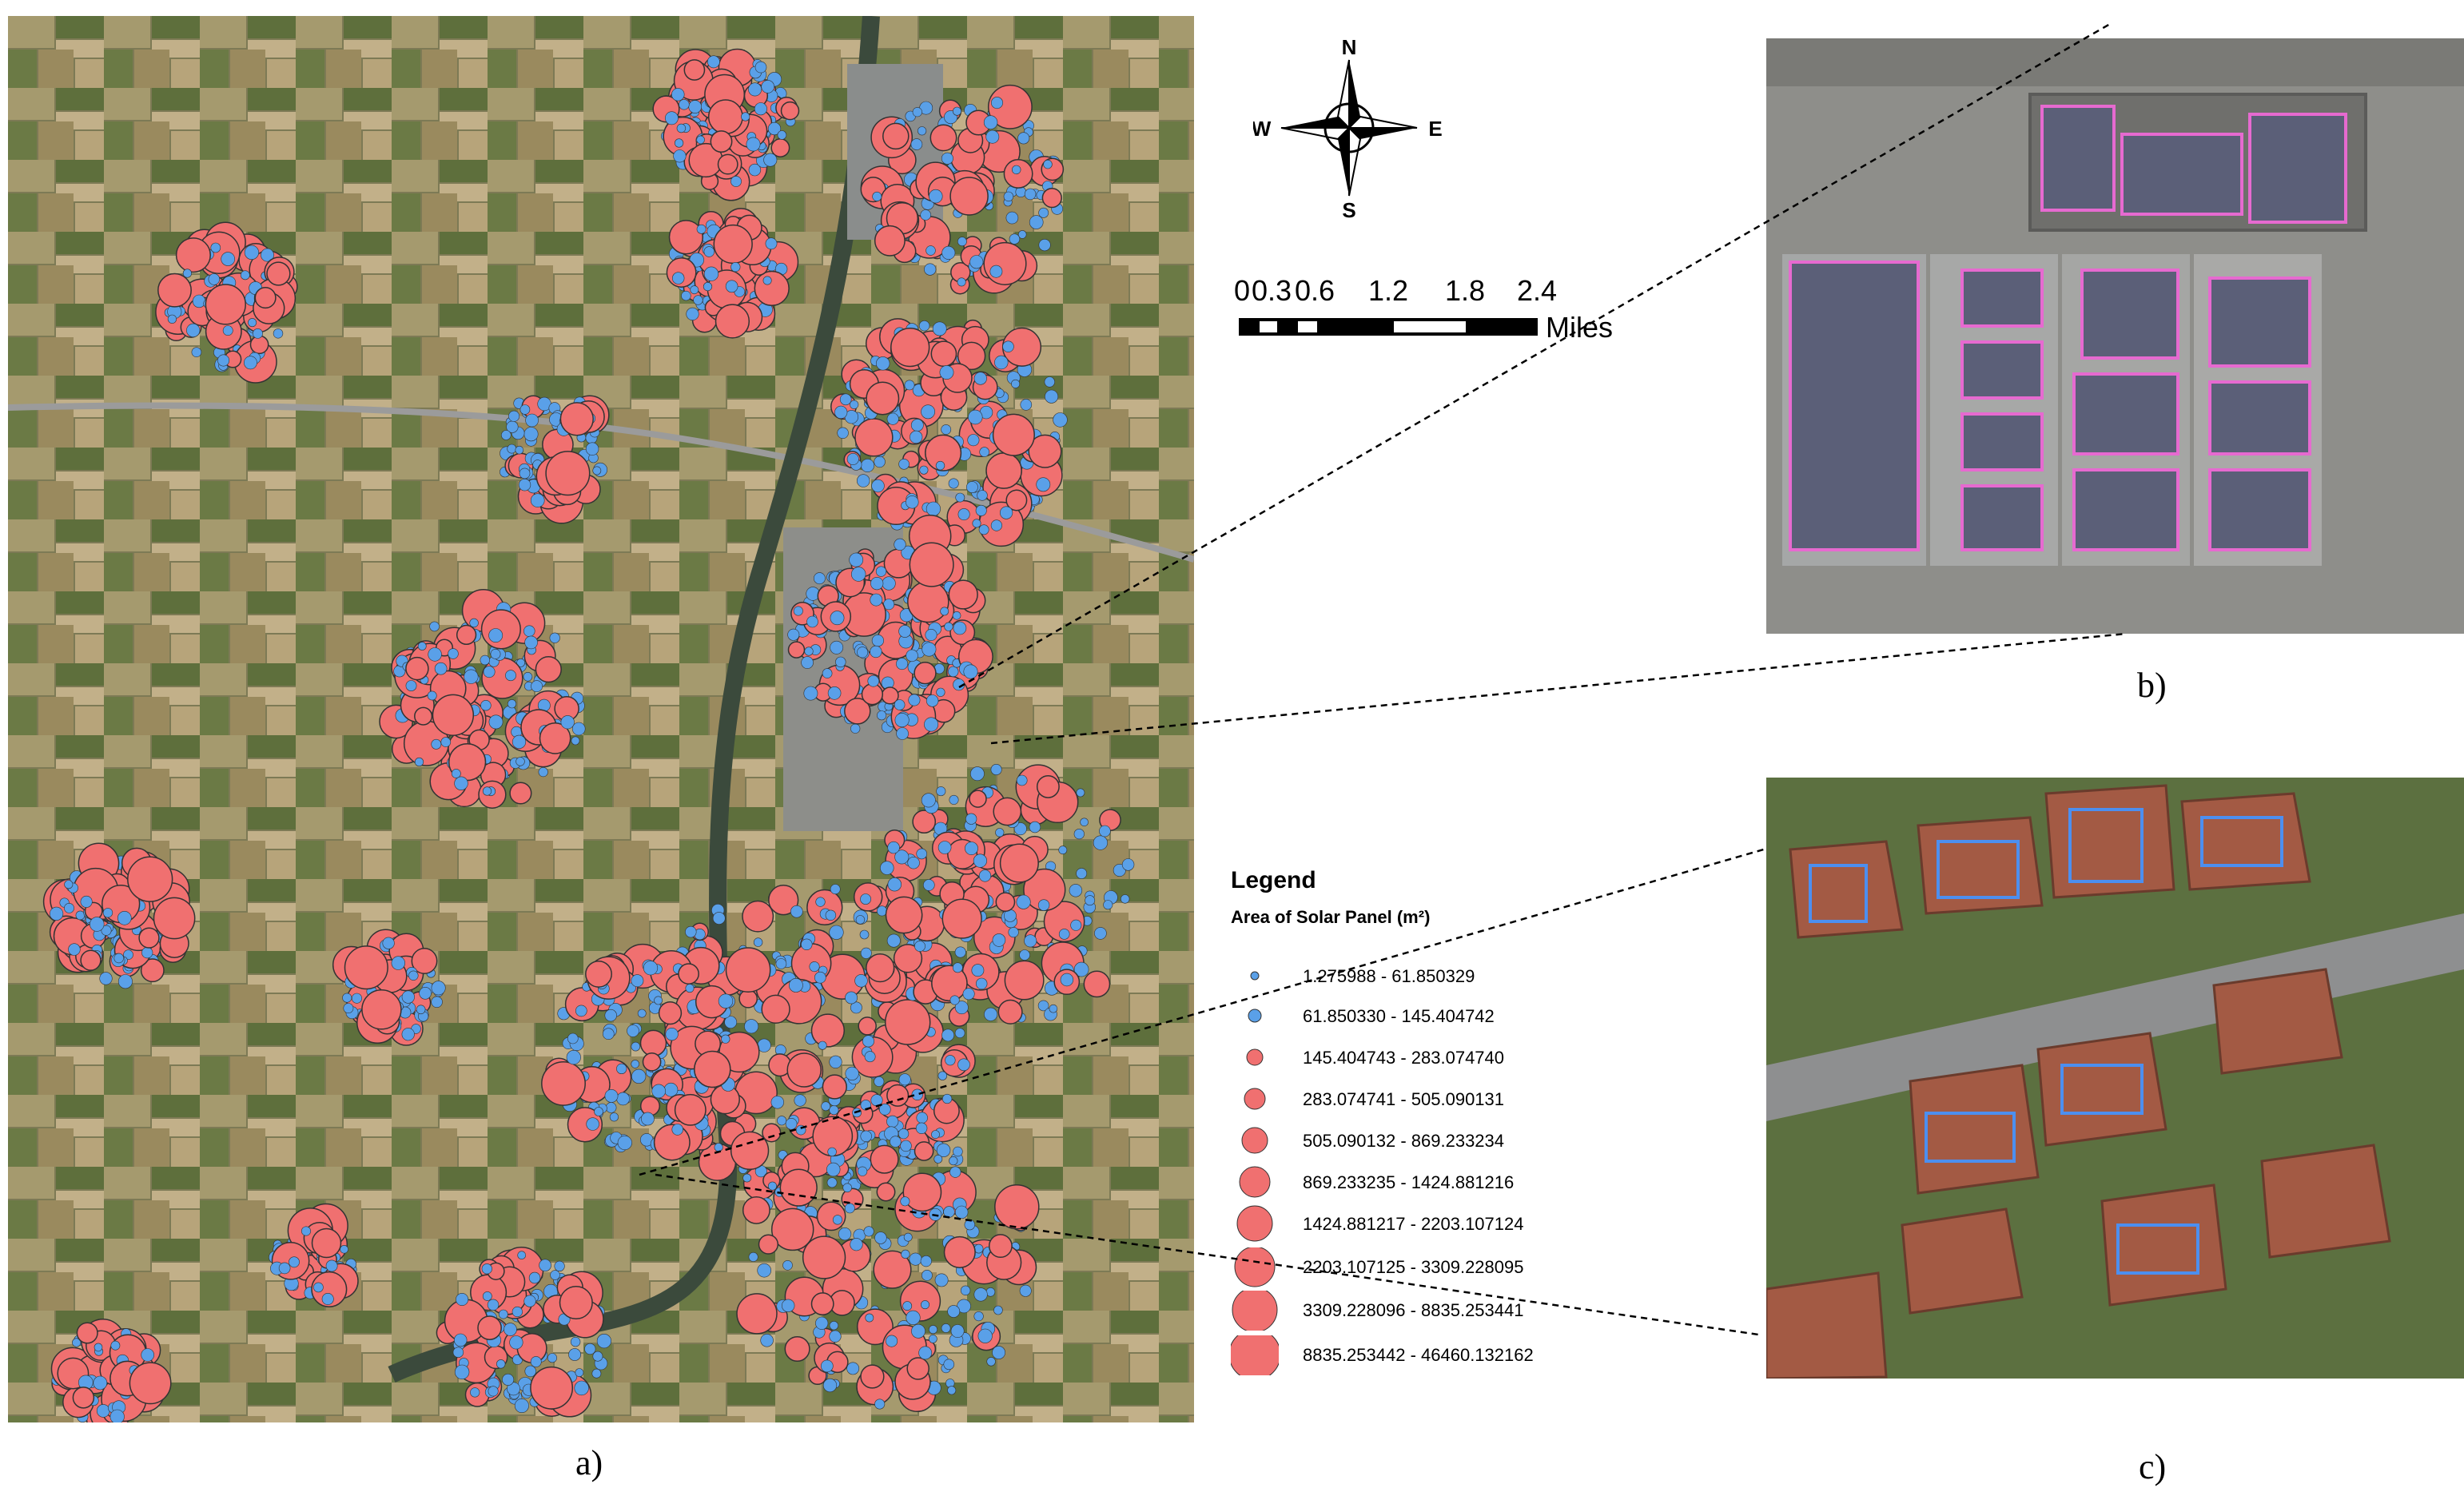 The image size is (2464, 1492). What do you see at coordinates (1414, 1267) in the screenshot?
I see `legend-label: 2203.107125 - 3309.228095` at bounding box center [1414, 1267].